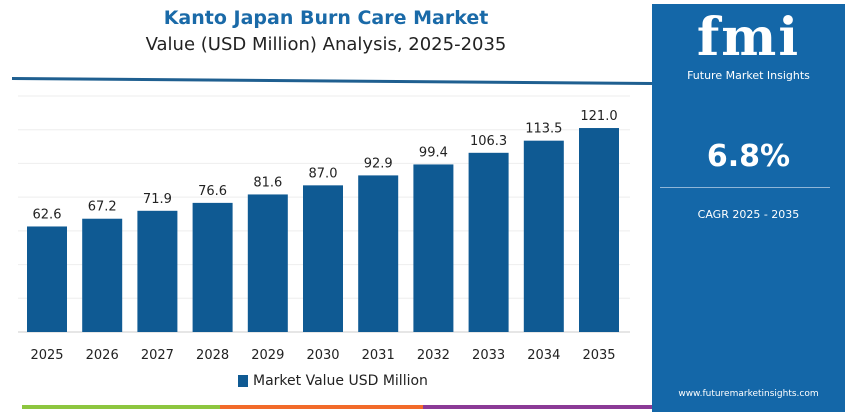 Image resolution: width=850 pixels, height=412 pixels. What do you see at coordinates (378, 163) in the screenshot?
I see `data-label: 92.9` at bounding box center [378, 163].